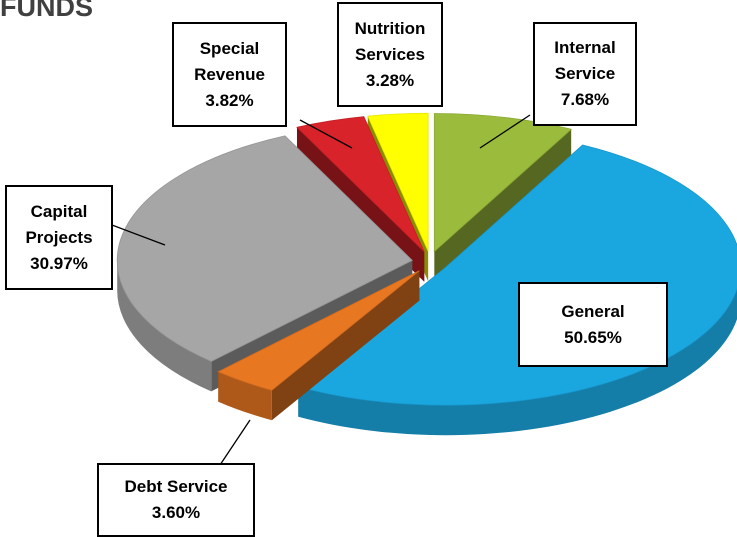 Image resolution: width=737 pixels, height=537 pixels. I want to click on data-label: Nutrition Services 3.28%, so click(390, 54).